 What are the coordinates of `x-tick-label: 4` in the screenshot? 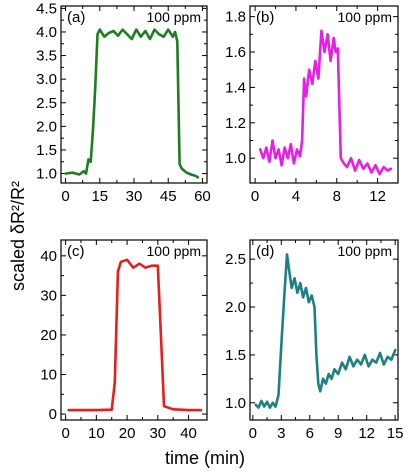 It's located at (296, 196).